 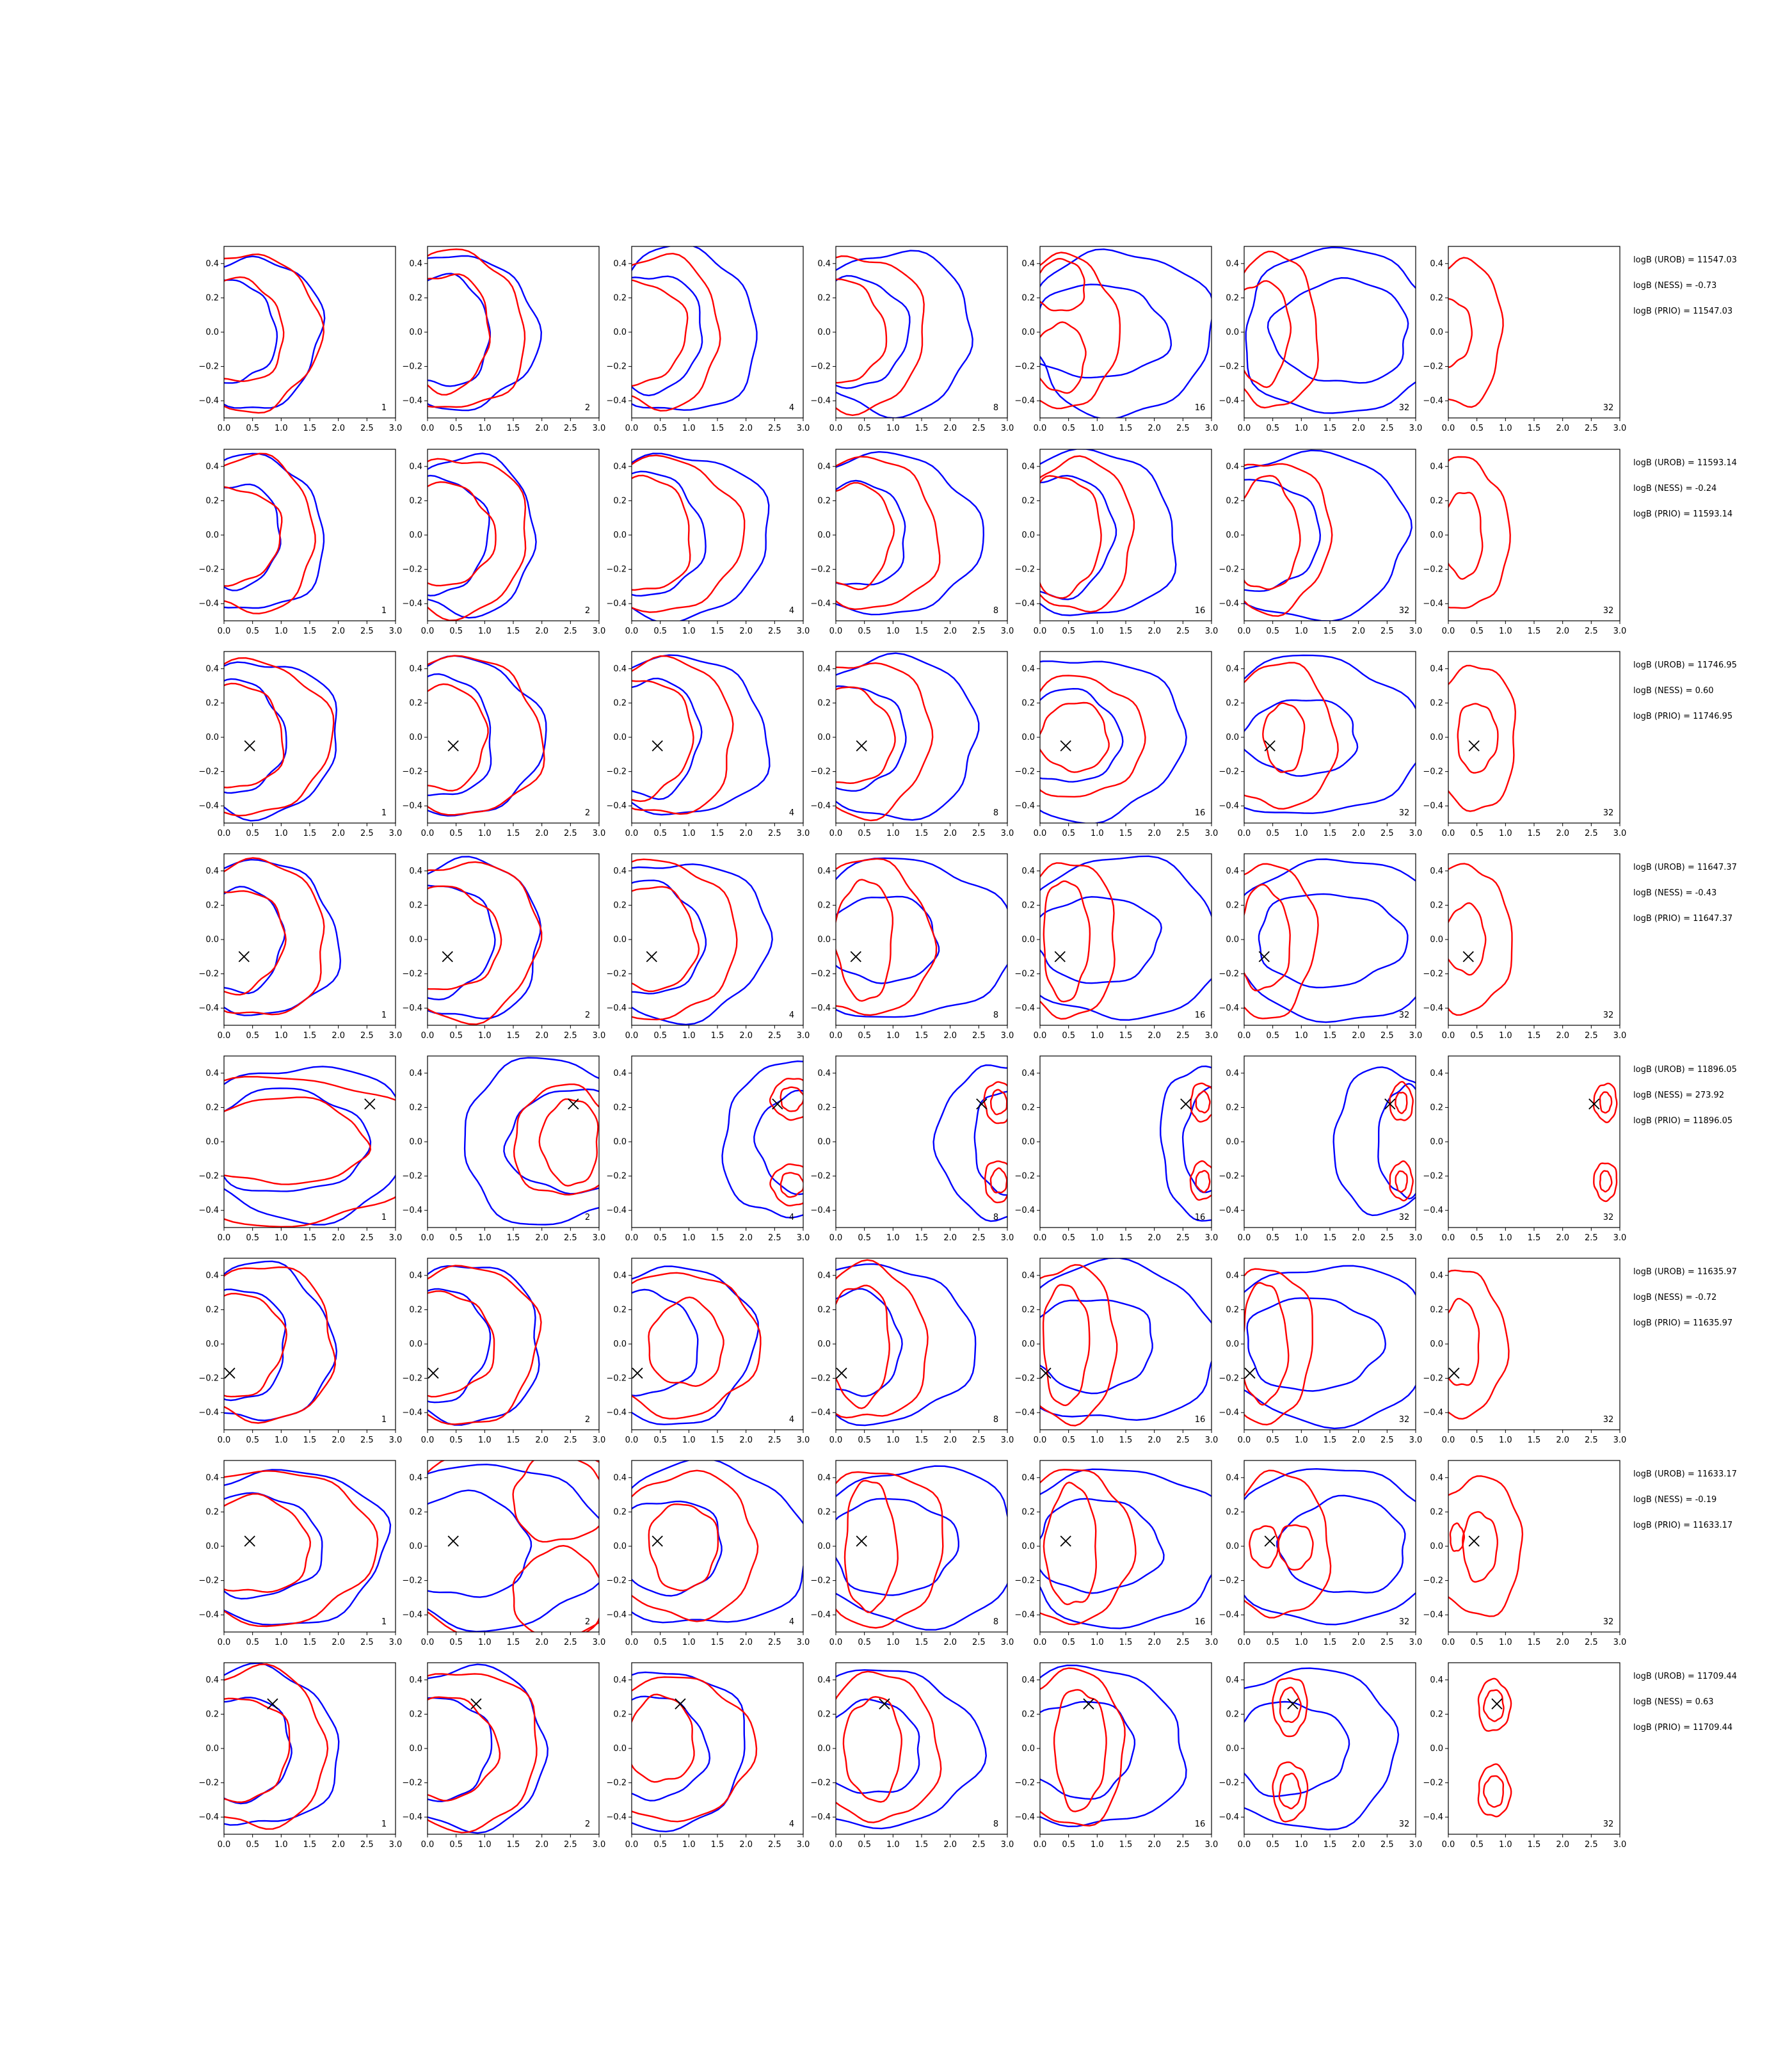 I want to click on panel-r5-c2: 0.4 0.2 0.0 −0.2 −0.4 0.0 0.5 1.0 1.5 2.0 2.5 3.0 2, so click(x=503, y=1149).